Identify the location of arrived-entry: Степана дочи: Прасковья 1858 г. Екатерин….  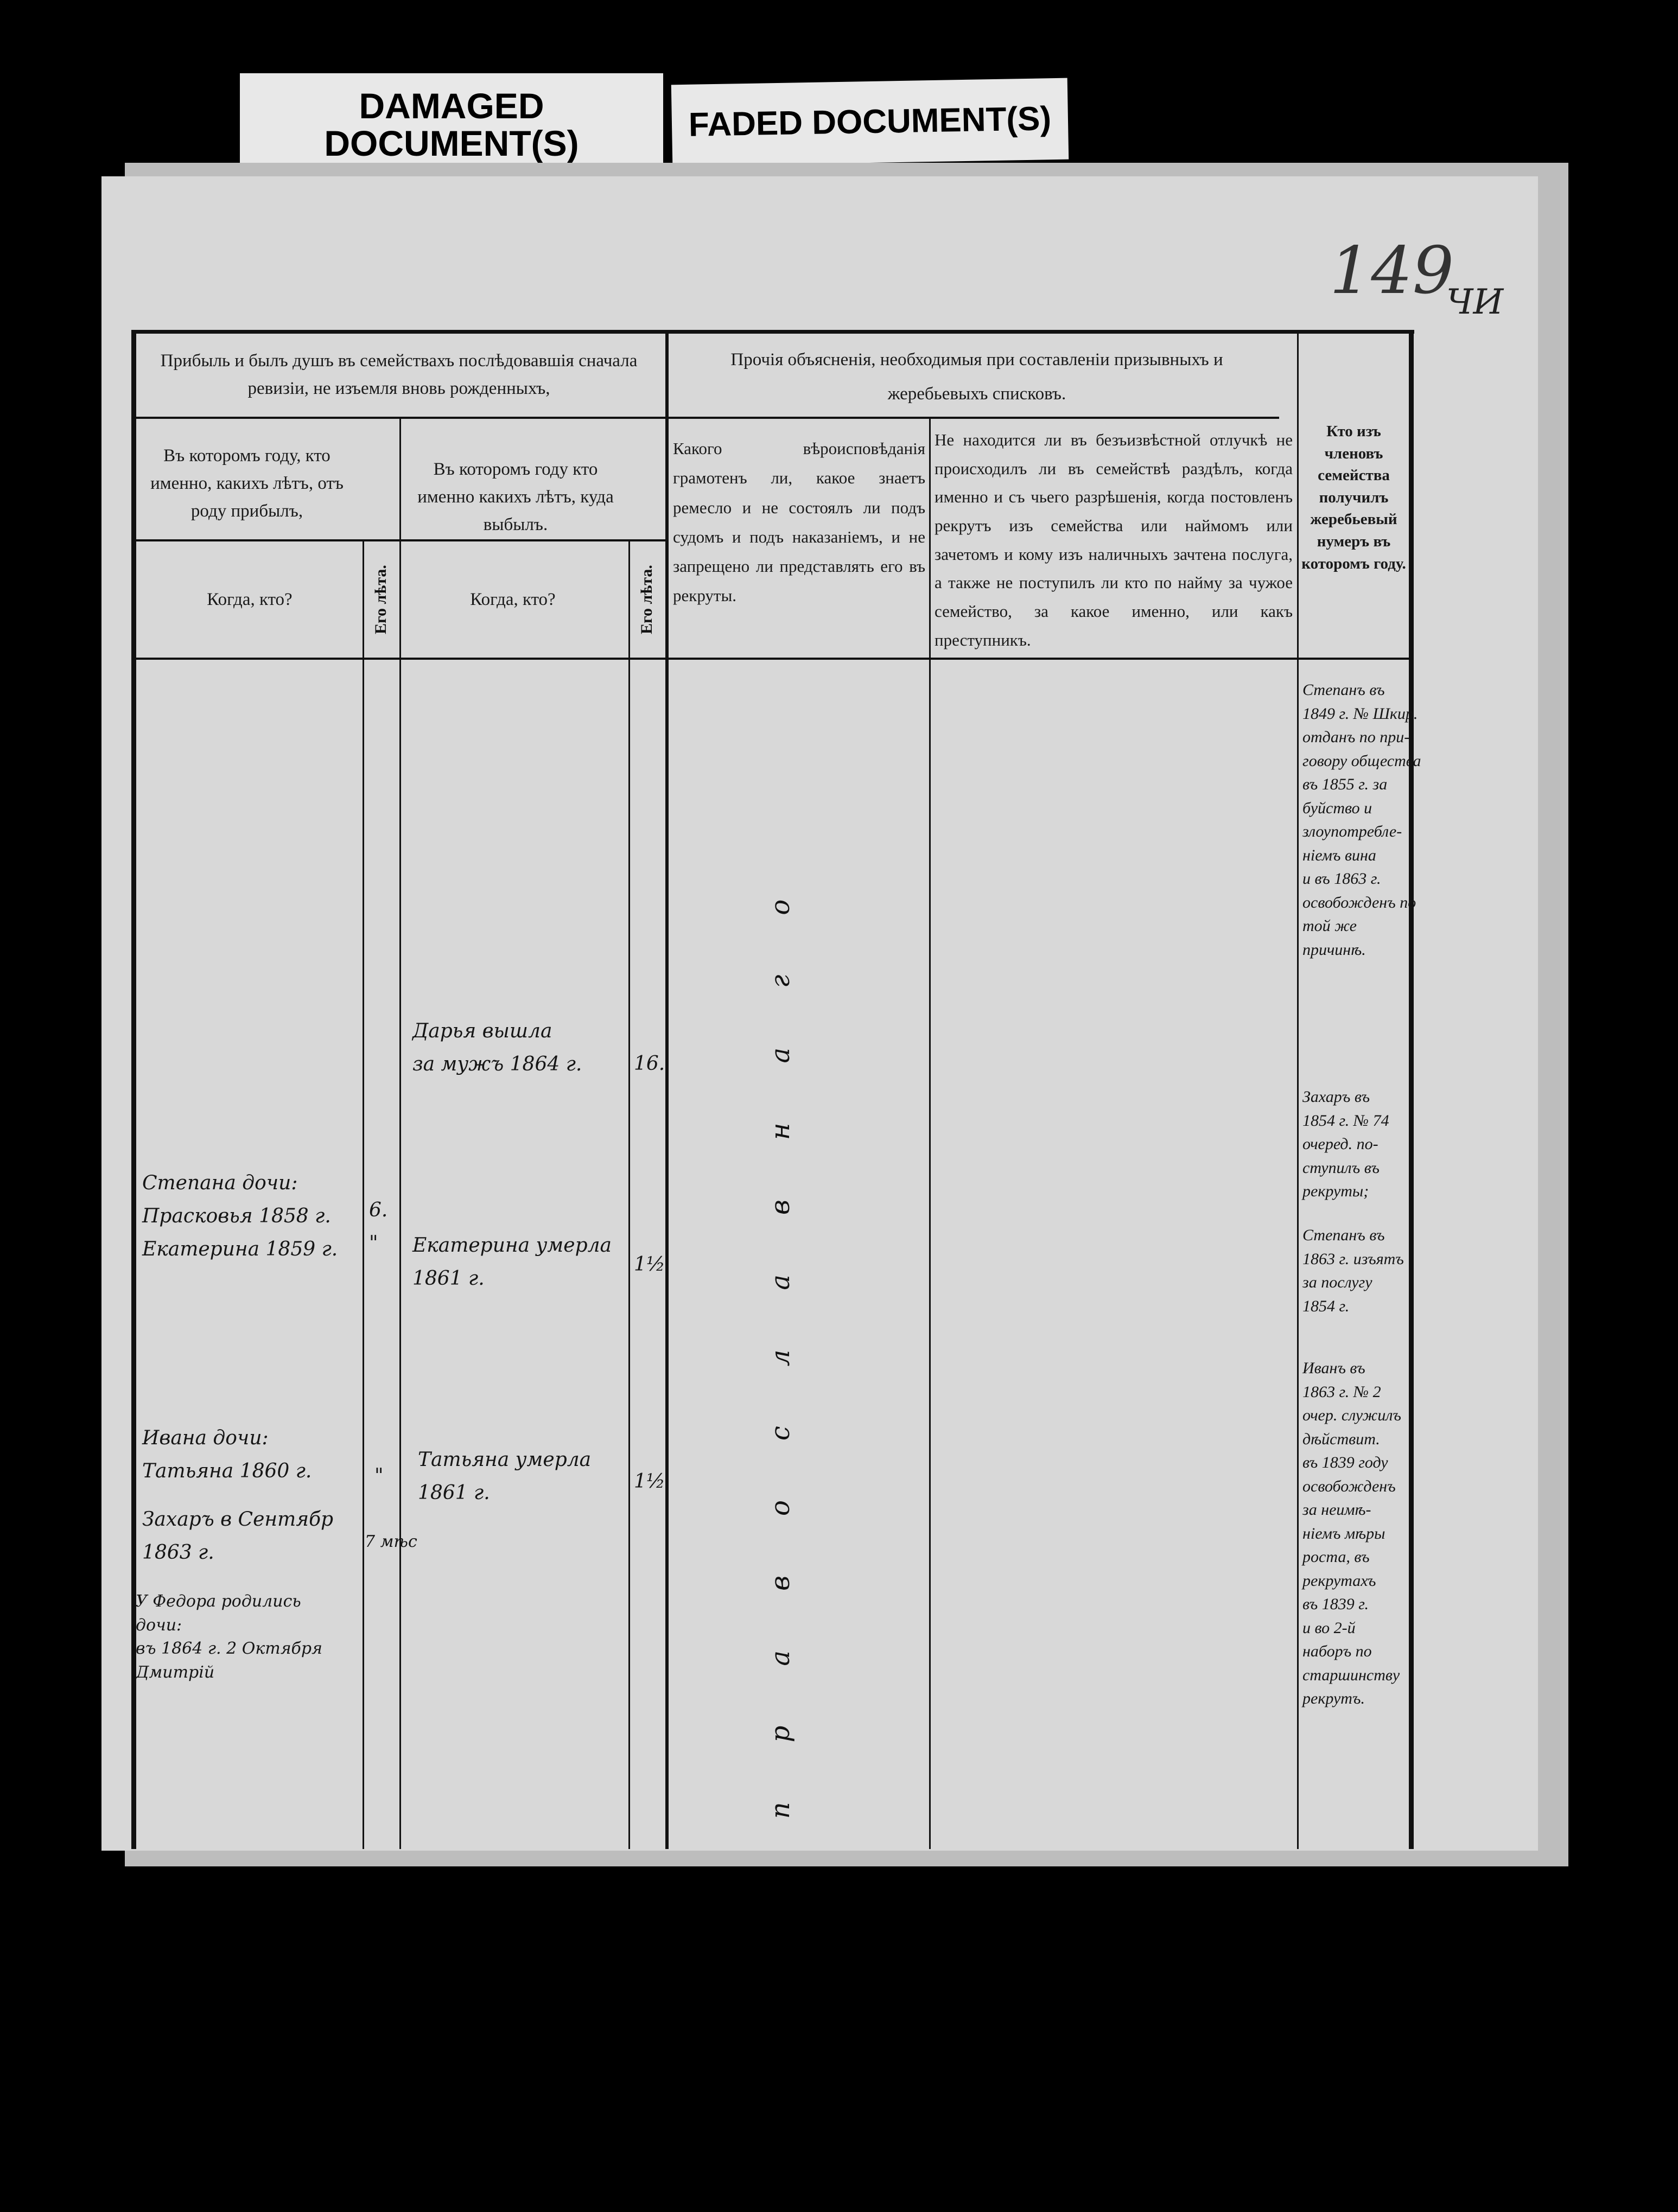
(240, 1216).